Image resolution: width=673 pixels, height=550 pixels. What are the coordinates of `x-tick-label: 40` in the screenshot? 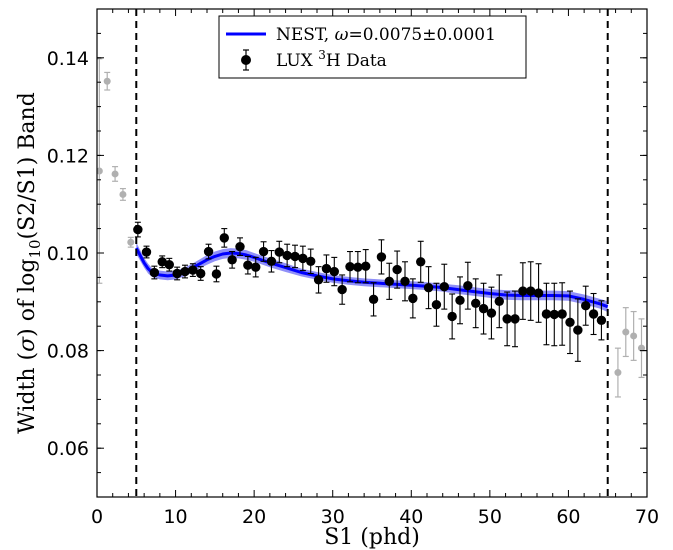 It's located at (411, 517).